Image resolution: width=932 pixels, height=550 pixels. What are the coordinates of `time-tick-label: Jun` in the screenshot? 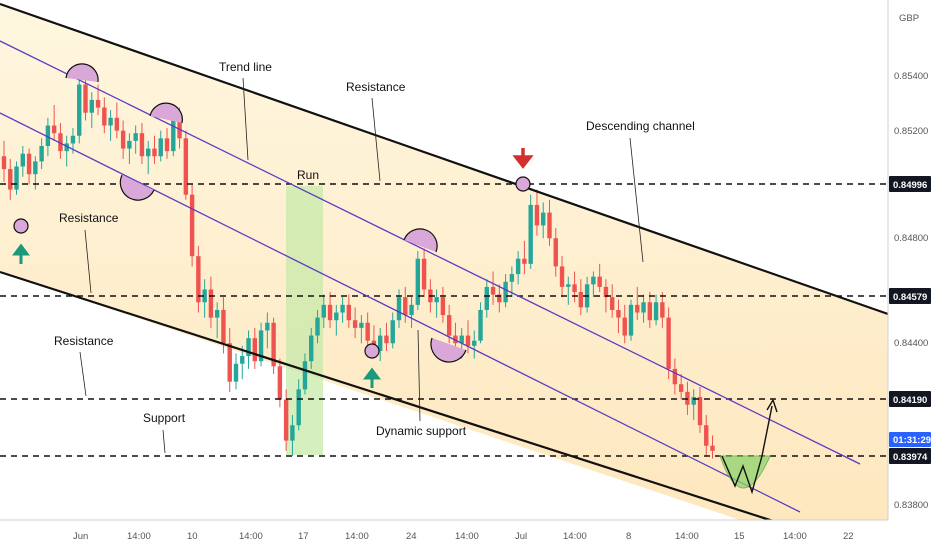 It's located at (80, 536).